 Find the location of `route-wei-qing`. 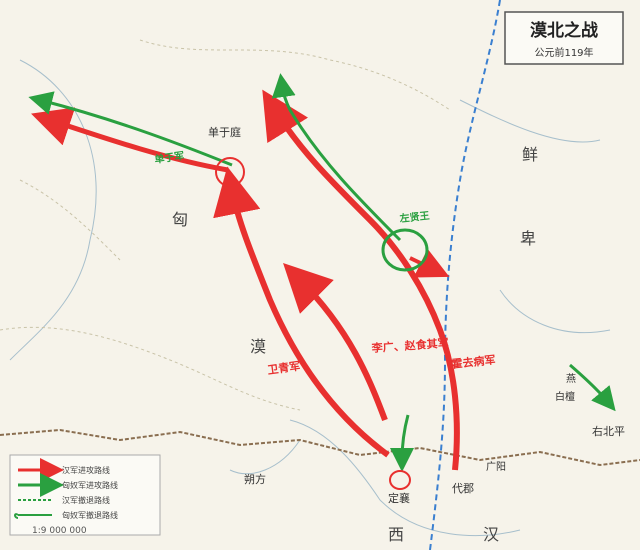

route-wei-qing is located at coordinates (301, 312).